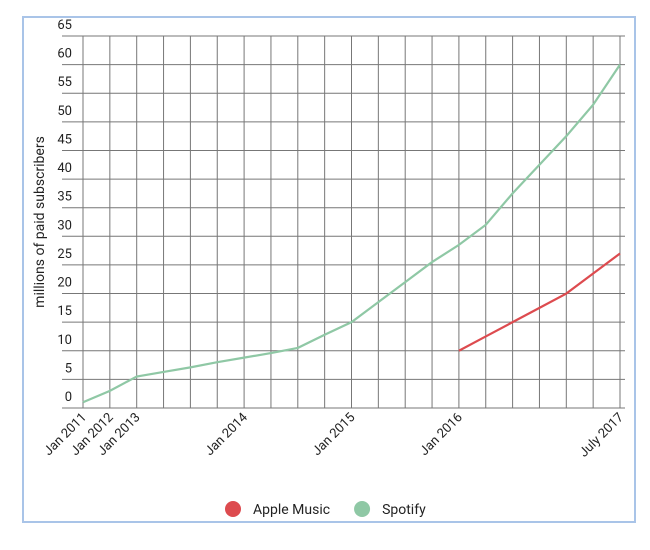 This screenshot has width=650, height=550. Describe the element at coordinates (64, 54) in the screenshot. I see `y-tick-label: 60` at that location.